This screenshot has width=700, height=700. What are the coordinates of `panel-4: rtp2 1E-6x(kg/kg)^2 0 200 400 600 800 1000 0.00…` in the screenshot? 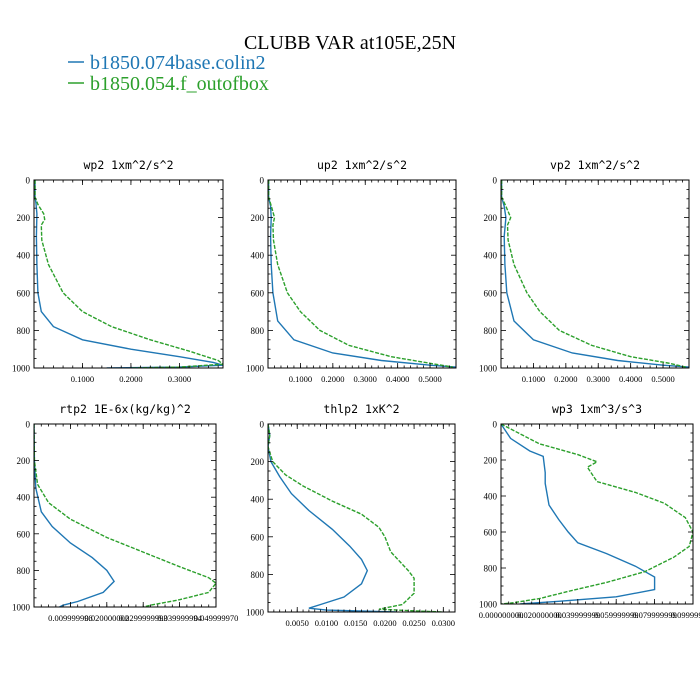 It's located at (125, 512).